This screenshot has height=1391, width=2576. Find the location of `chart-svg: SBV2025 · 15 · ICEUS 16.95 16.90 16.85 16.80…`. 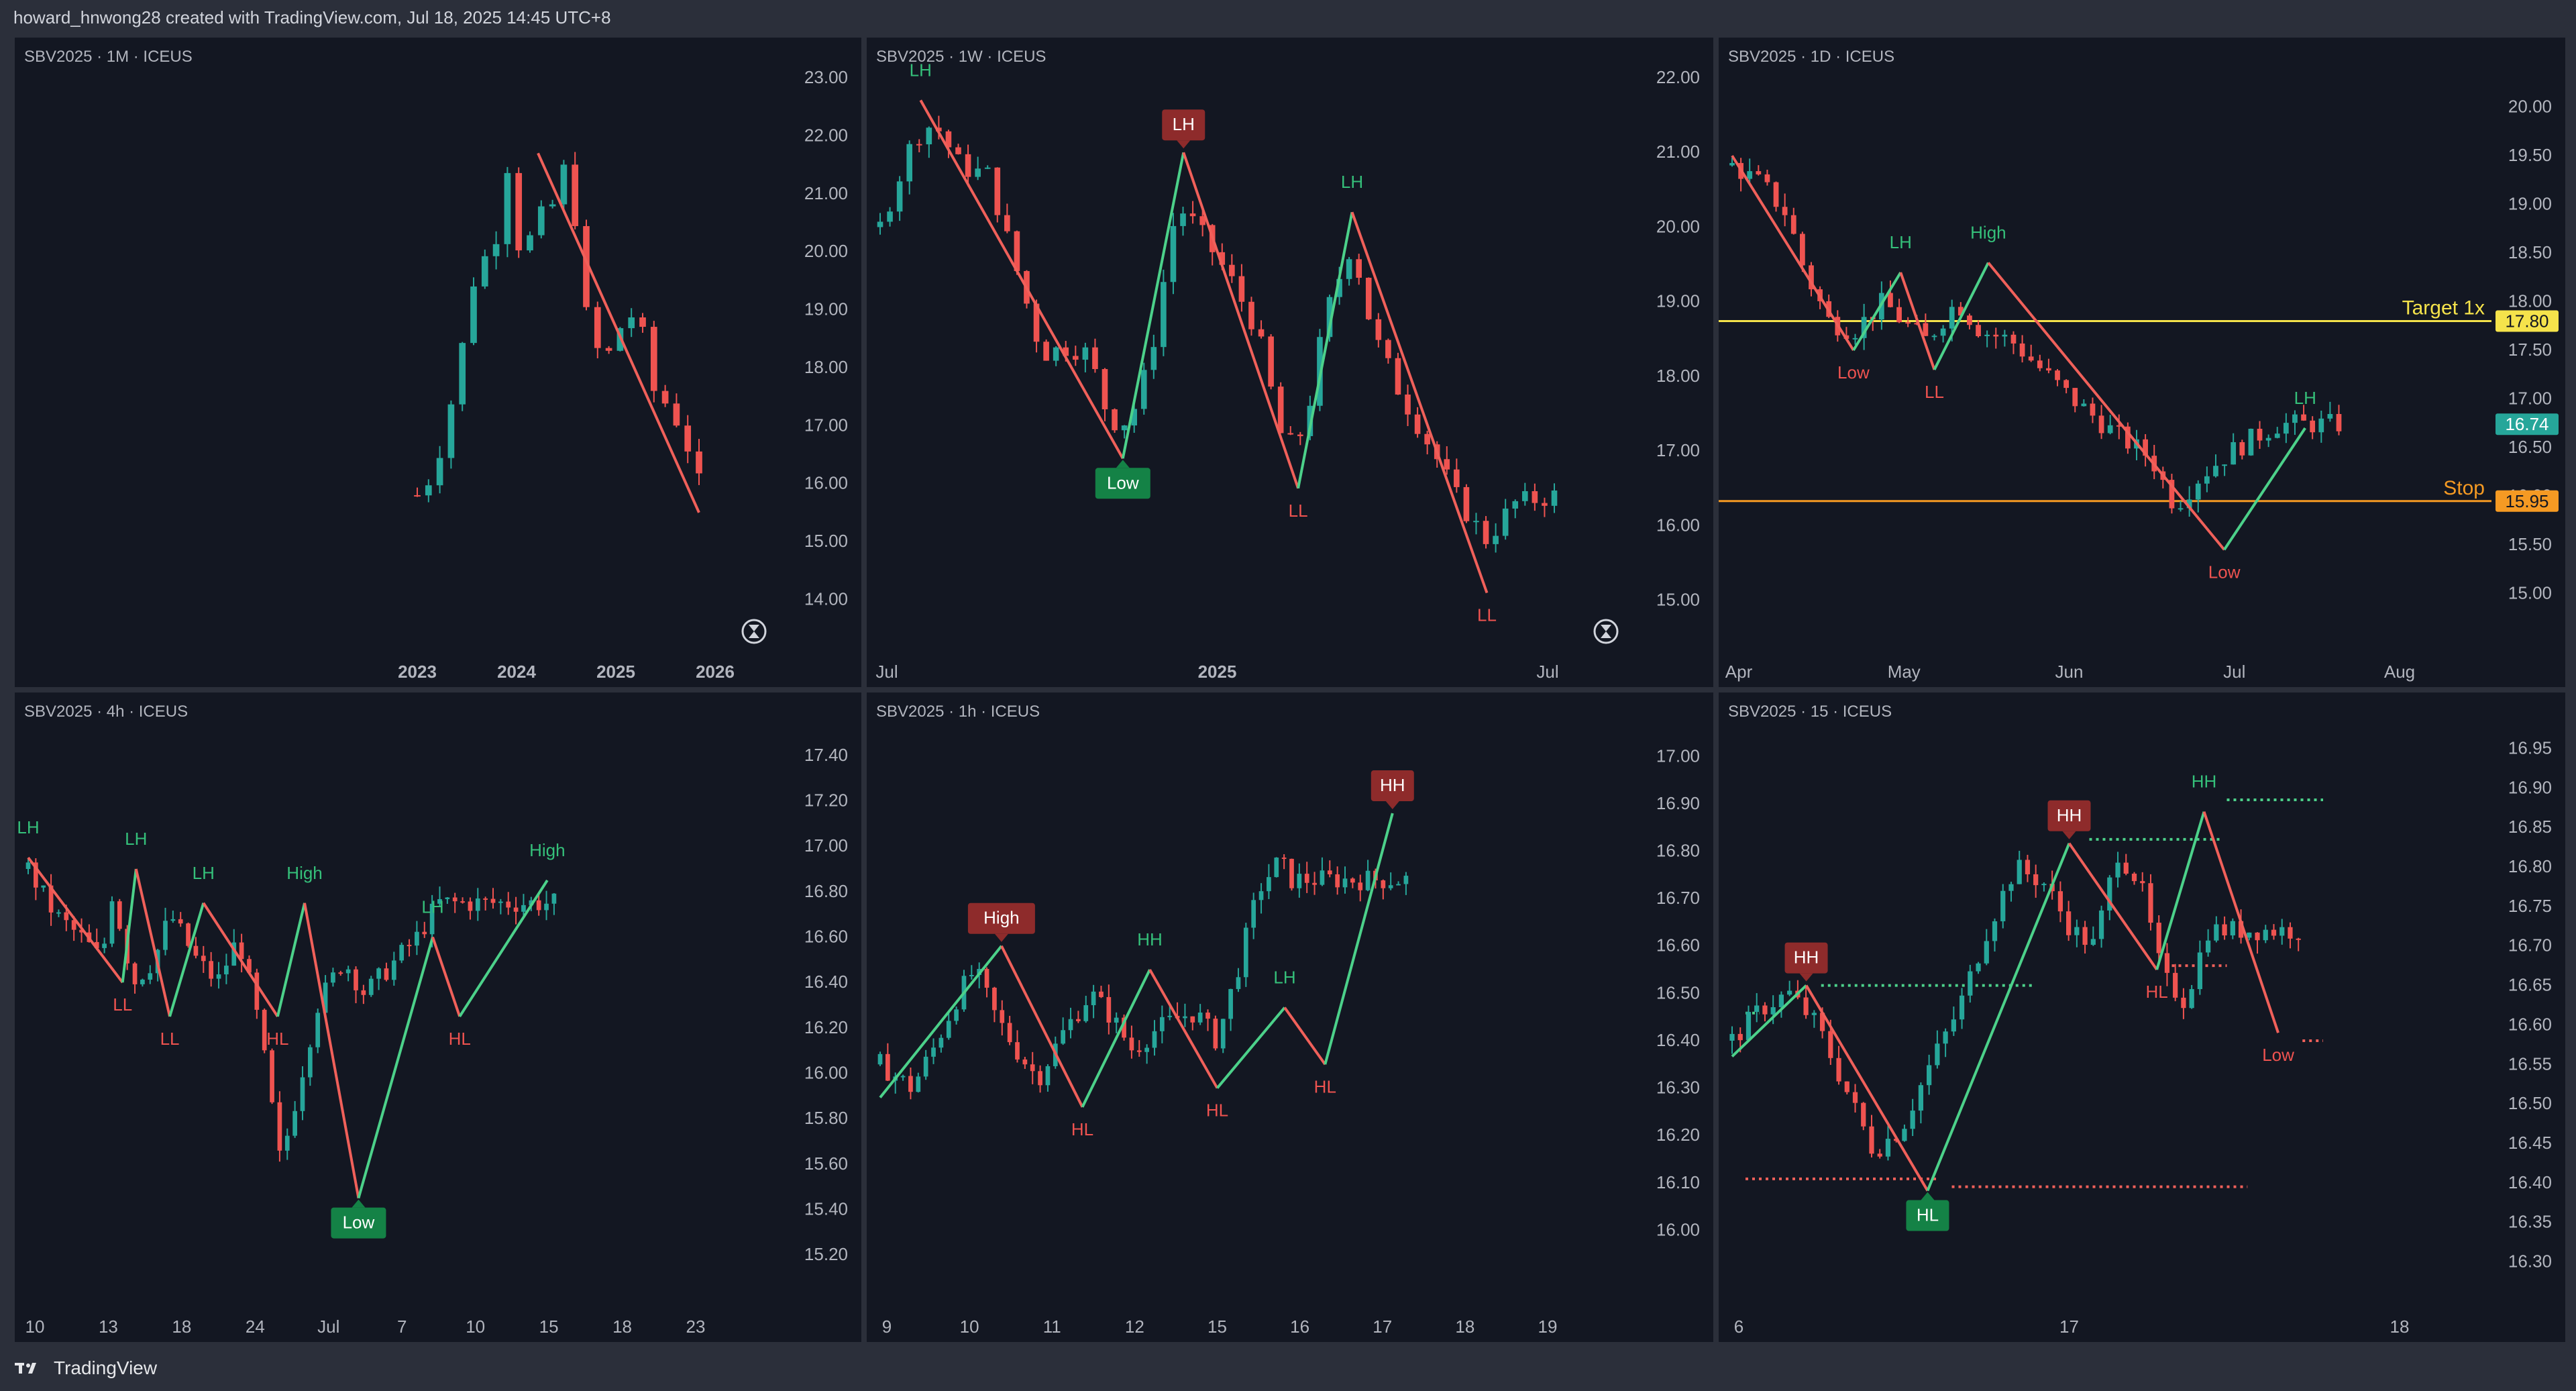

chart-svg: SBV2025 · 15 · ICEUS 16.95 16.90 16.85 16.80… is located at coordinates (2140, 1020).